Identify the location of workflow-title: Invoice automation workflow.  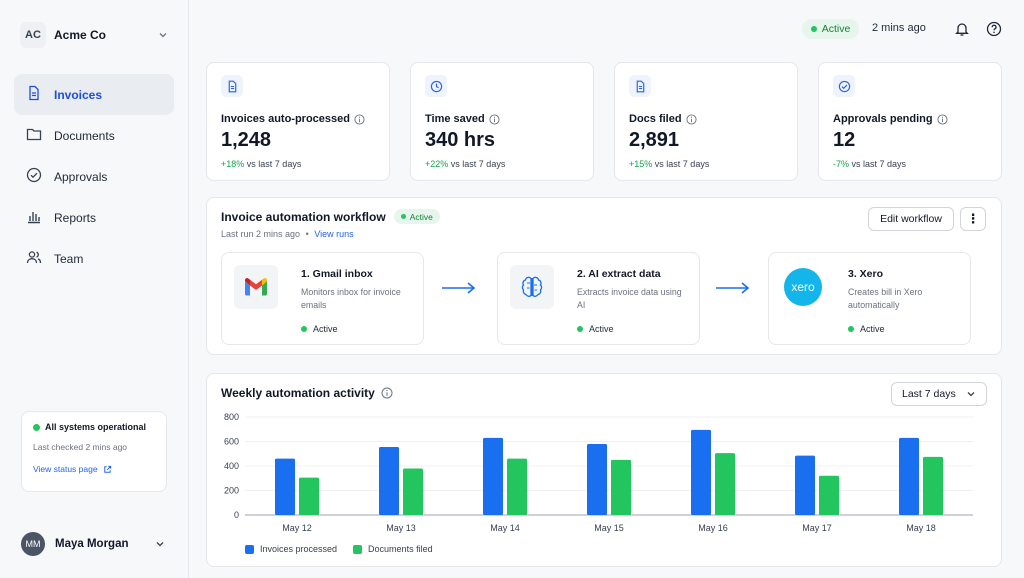
(303, 216).